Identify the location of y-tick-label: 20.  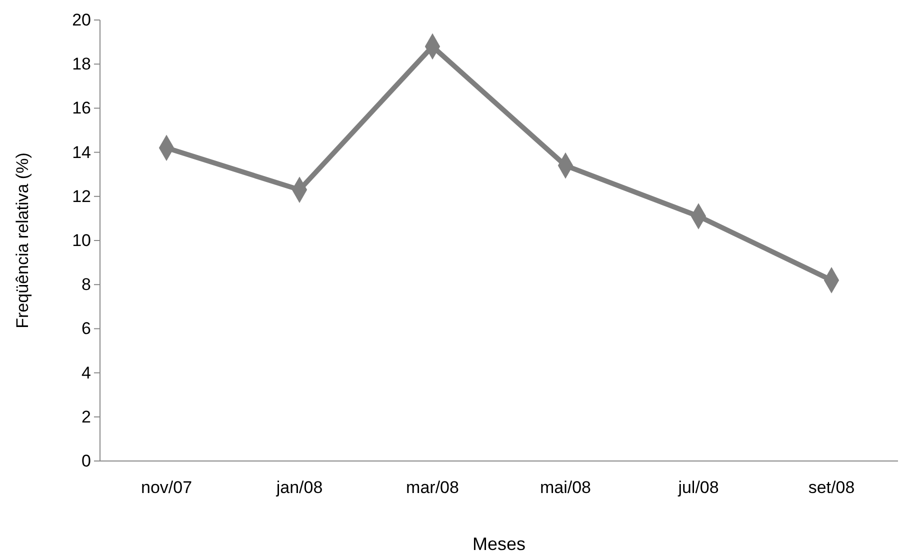
(81, 20).